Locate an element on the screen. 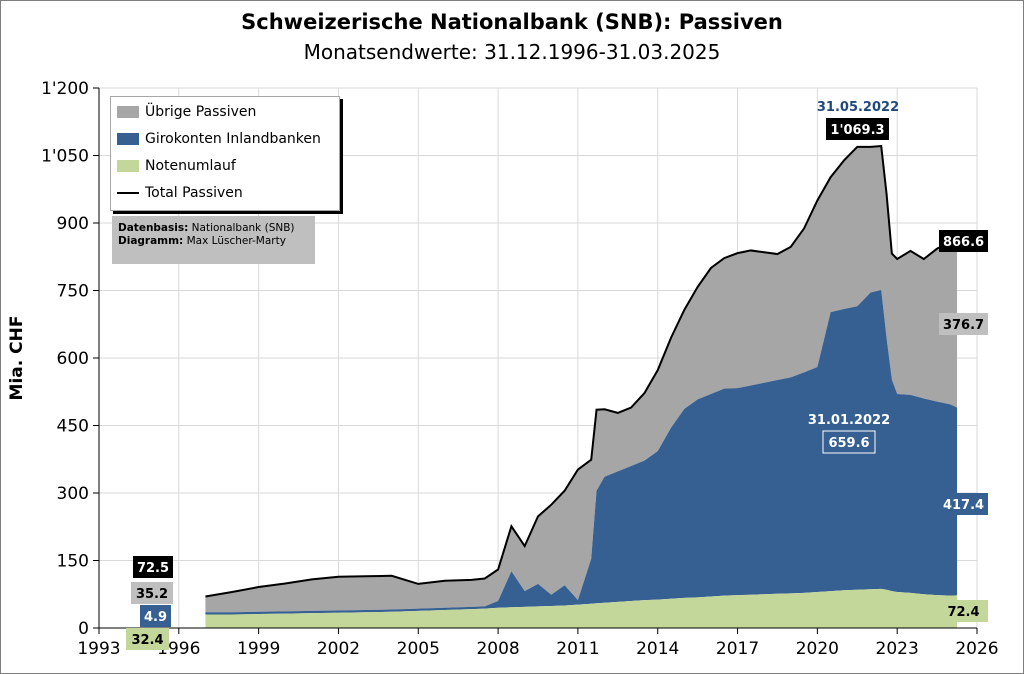  x-tick-label: 1993 is located at coordinates (98, 649).